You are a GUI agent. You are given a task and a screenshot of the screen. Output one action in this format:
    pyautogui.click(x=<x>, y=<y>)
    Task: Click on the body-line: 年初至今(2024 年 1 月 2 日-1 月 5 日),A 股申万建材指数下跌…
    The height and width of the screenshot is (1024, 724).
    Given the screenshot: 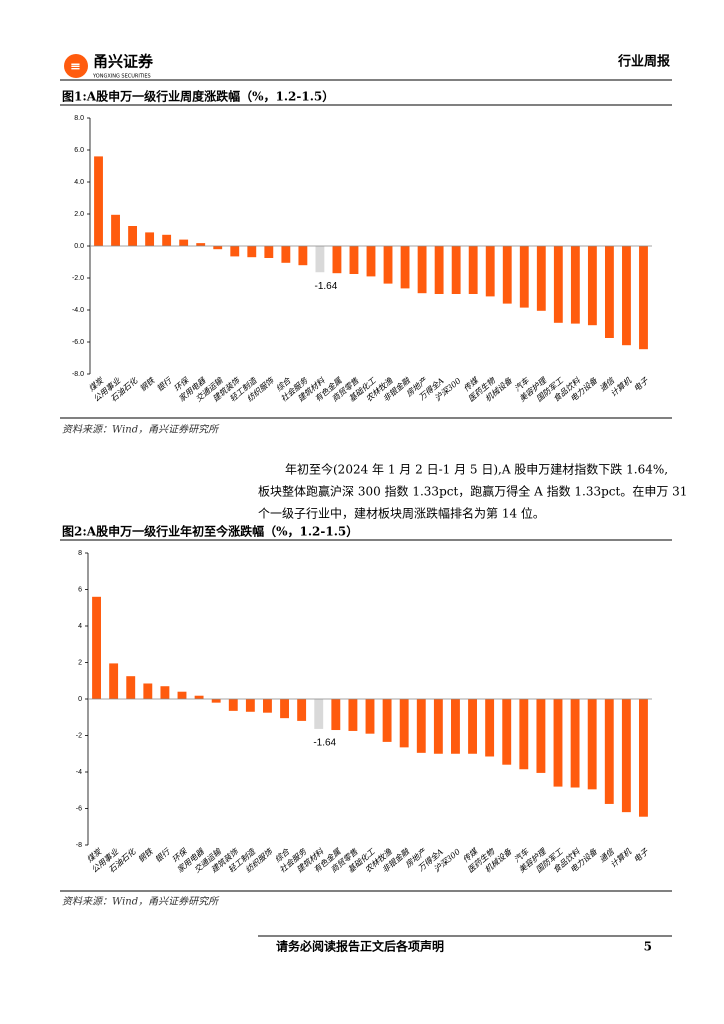 What is the action you would take?
    pyautogui.click(x=476, y=469)
    